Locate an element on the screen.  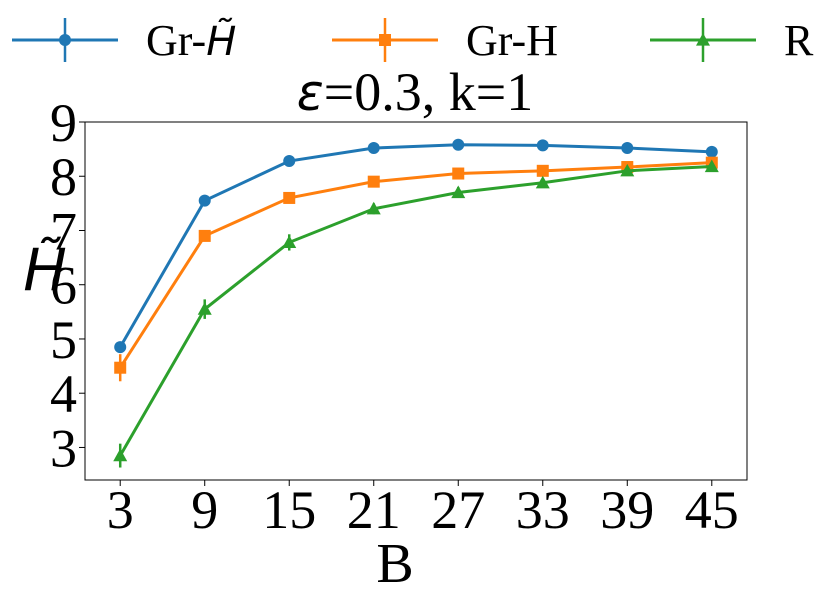
chart-title-text: =0.3, k=1 is located at coordinates (428, 92).